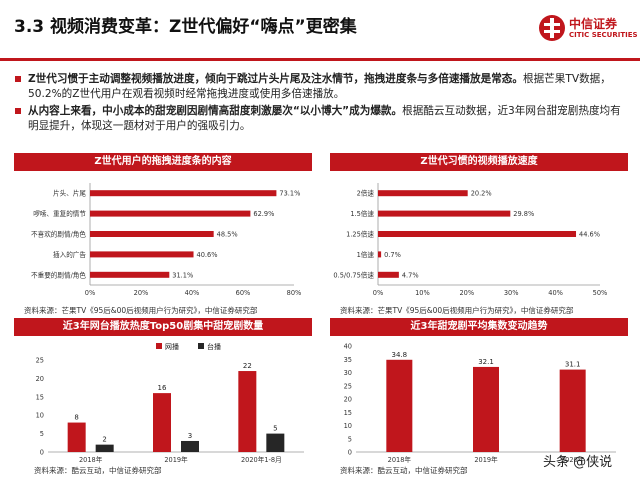 The image size is (640, 480). What do you see at coordinates (511, 293) in the screenshot?
I see `x-tick-label: 30%` at bounding box center [511, 293].